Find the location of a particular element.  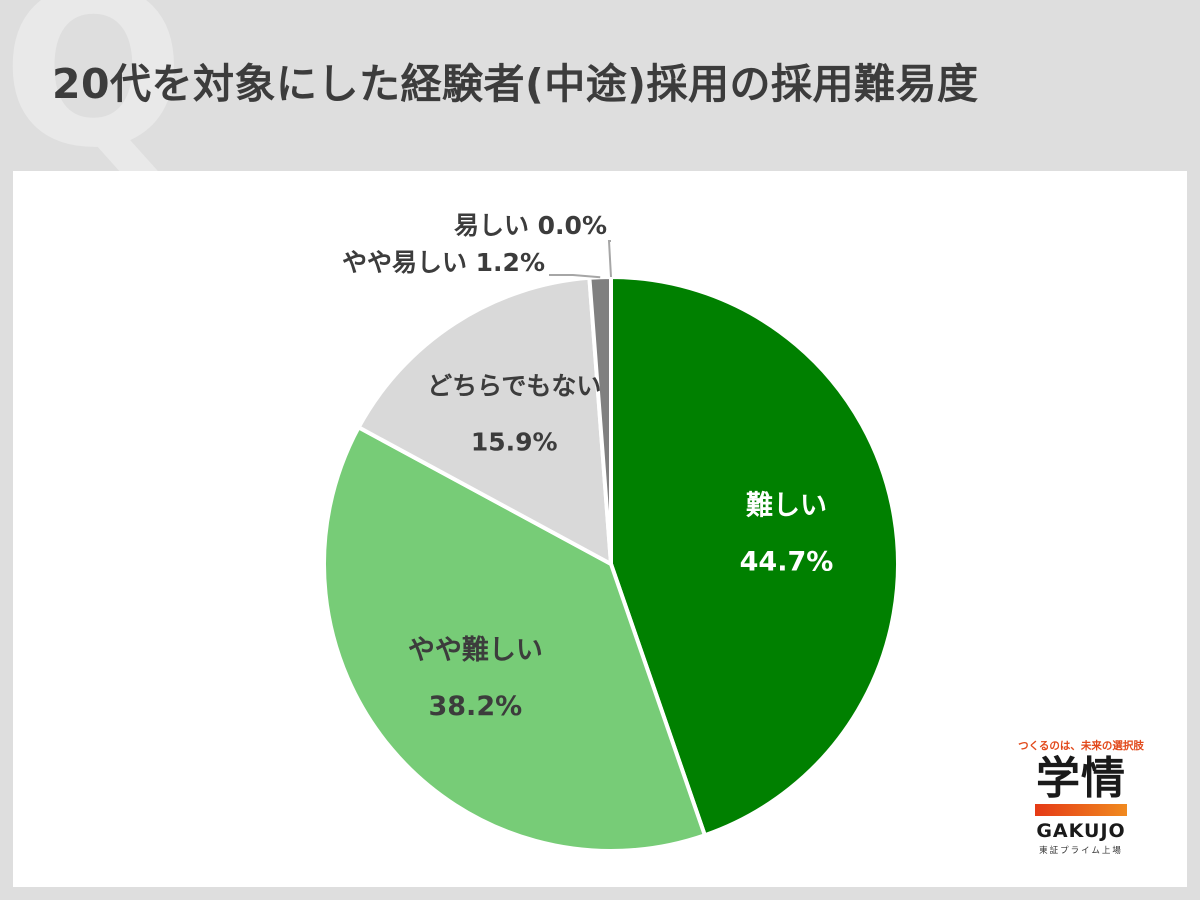

slice-value-1: 38.2% is located at coordinates (475, 706).